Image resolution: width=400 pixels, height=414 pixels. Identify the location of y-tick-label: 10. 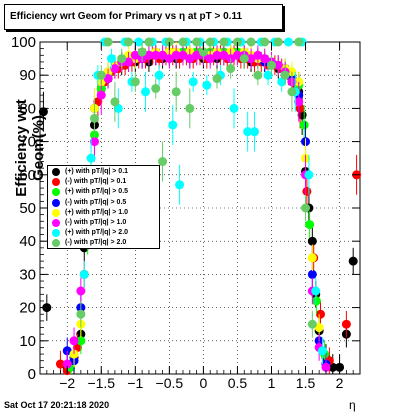
(27, 341).